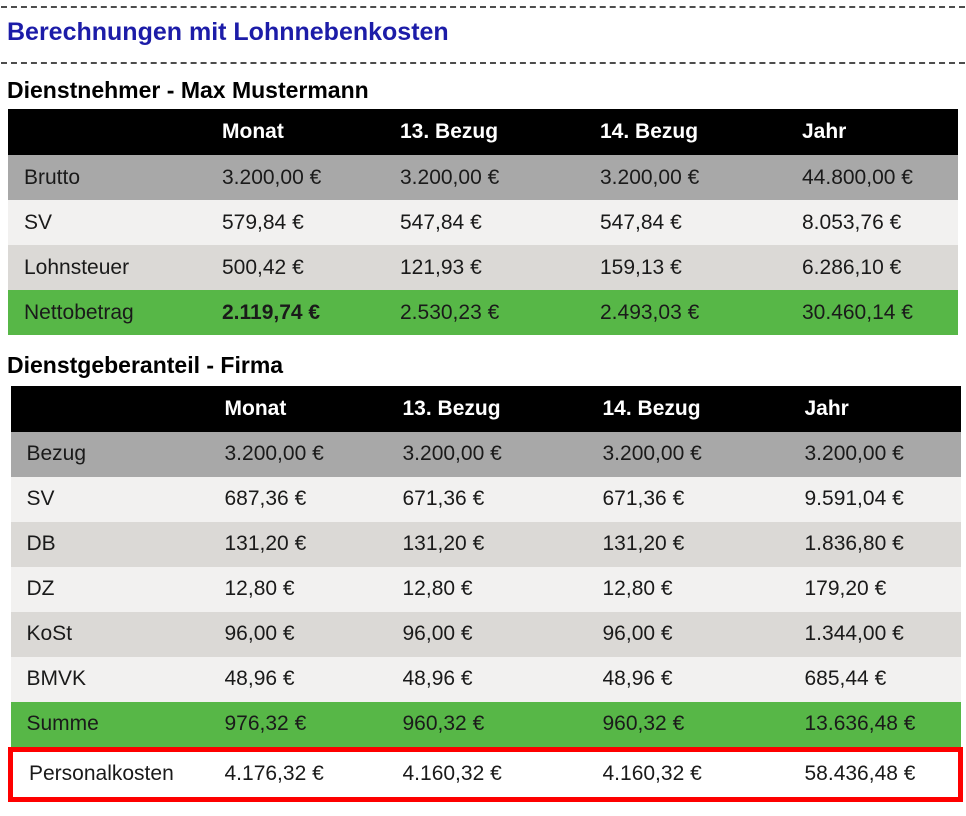 The image size is (966, 816). Describe the element at coordinates (109, 454) in the screenshot. I see `row-label: Bezug` at that location.